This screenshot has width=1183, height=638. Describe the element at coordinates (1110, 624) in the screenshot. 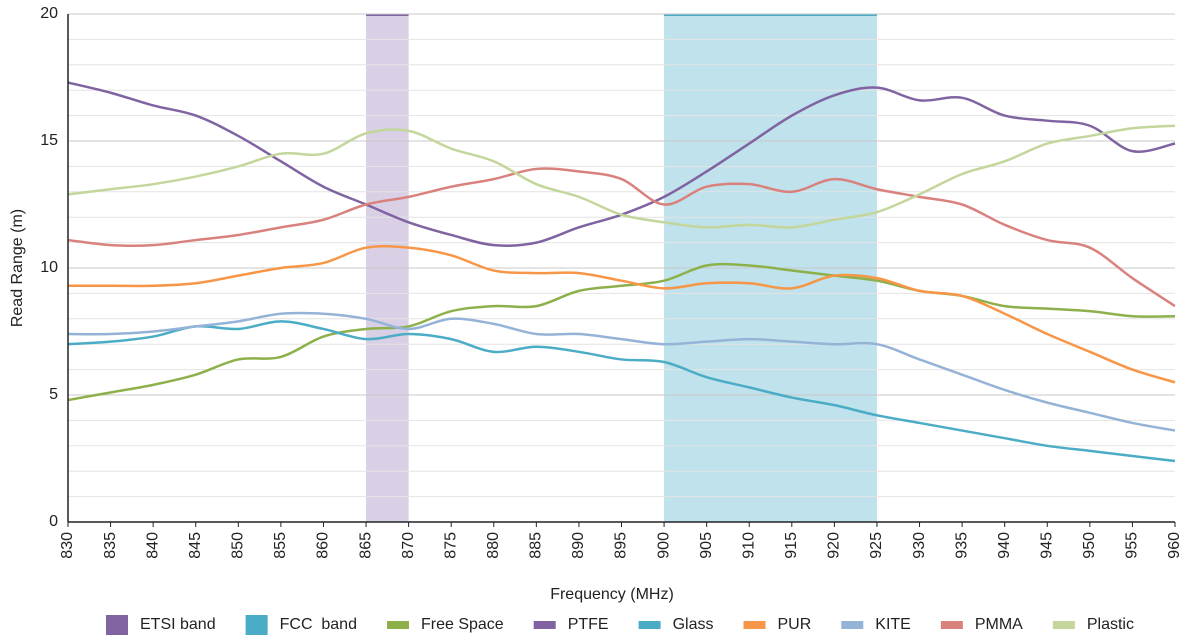

I see `legend-label: Plastic` at that location.